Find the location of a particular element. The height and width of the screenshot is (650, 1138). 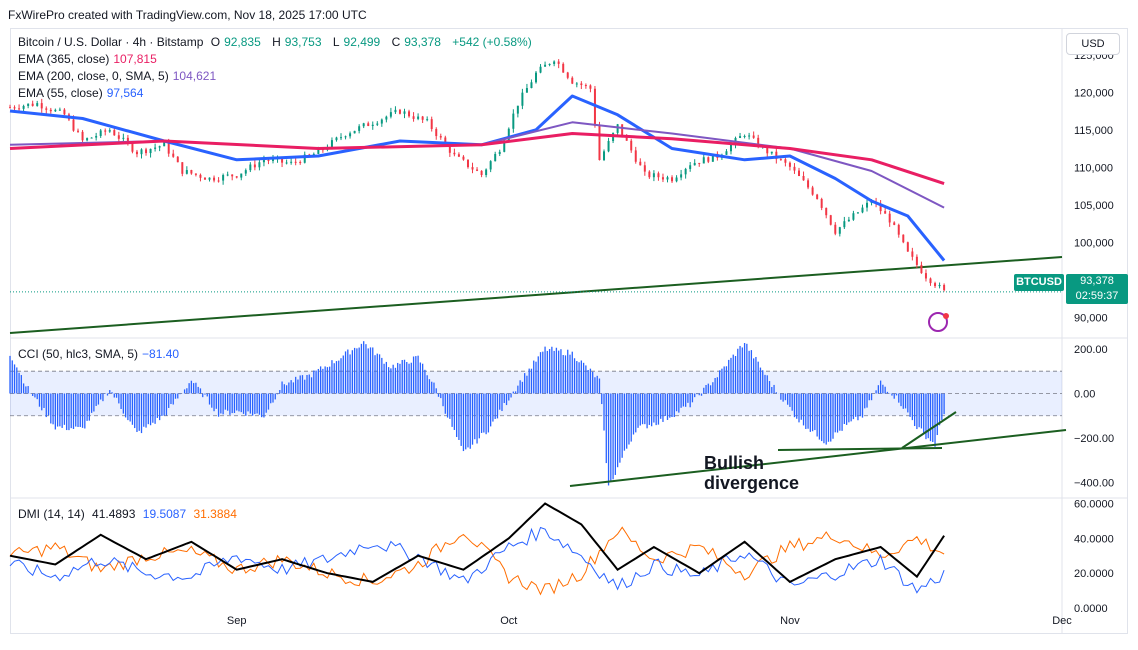

ohlc-close: C 93,378 is located at coordinates (416, 42).